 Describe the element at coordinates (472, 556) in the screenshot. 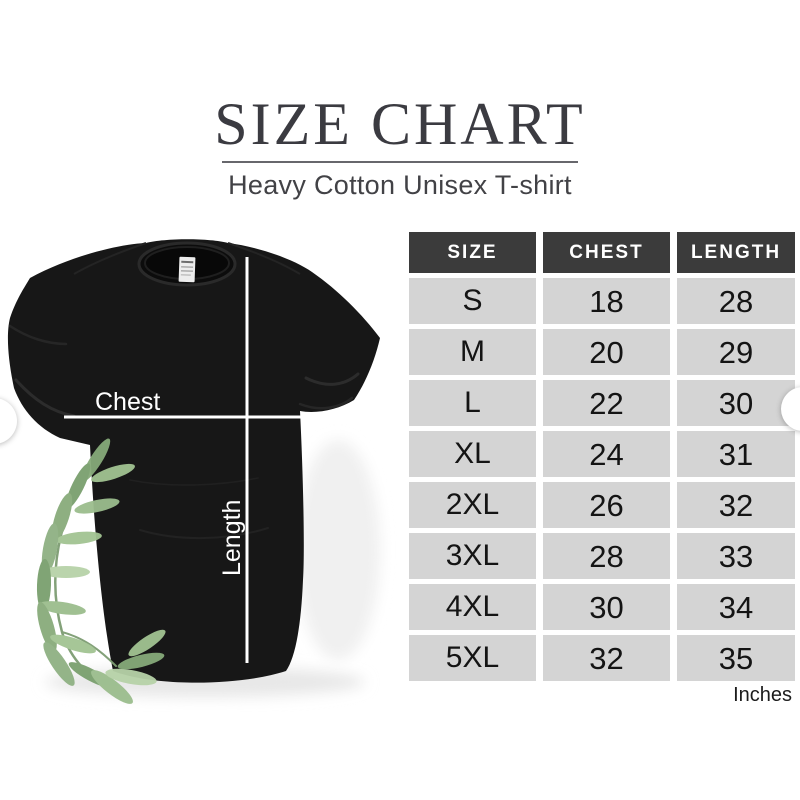

I see `size-cell: 3XL` at that location.